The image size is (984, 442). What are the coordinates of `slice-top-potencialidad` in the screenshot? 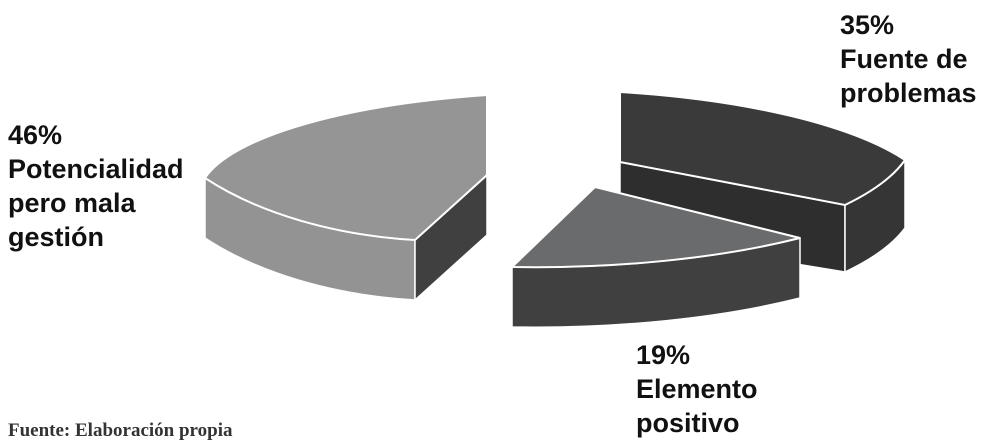 It's located at (345, 167).